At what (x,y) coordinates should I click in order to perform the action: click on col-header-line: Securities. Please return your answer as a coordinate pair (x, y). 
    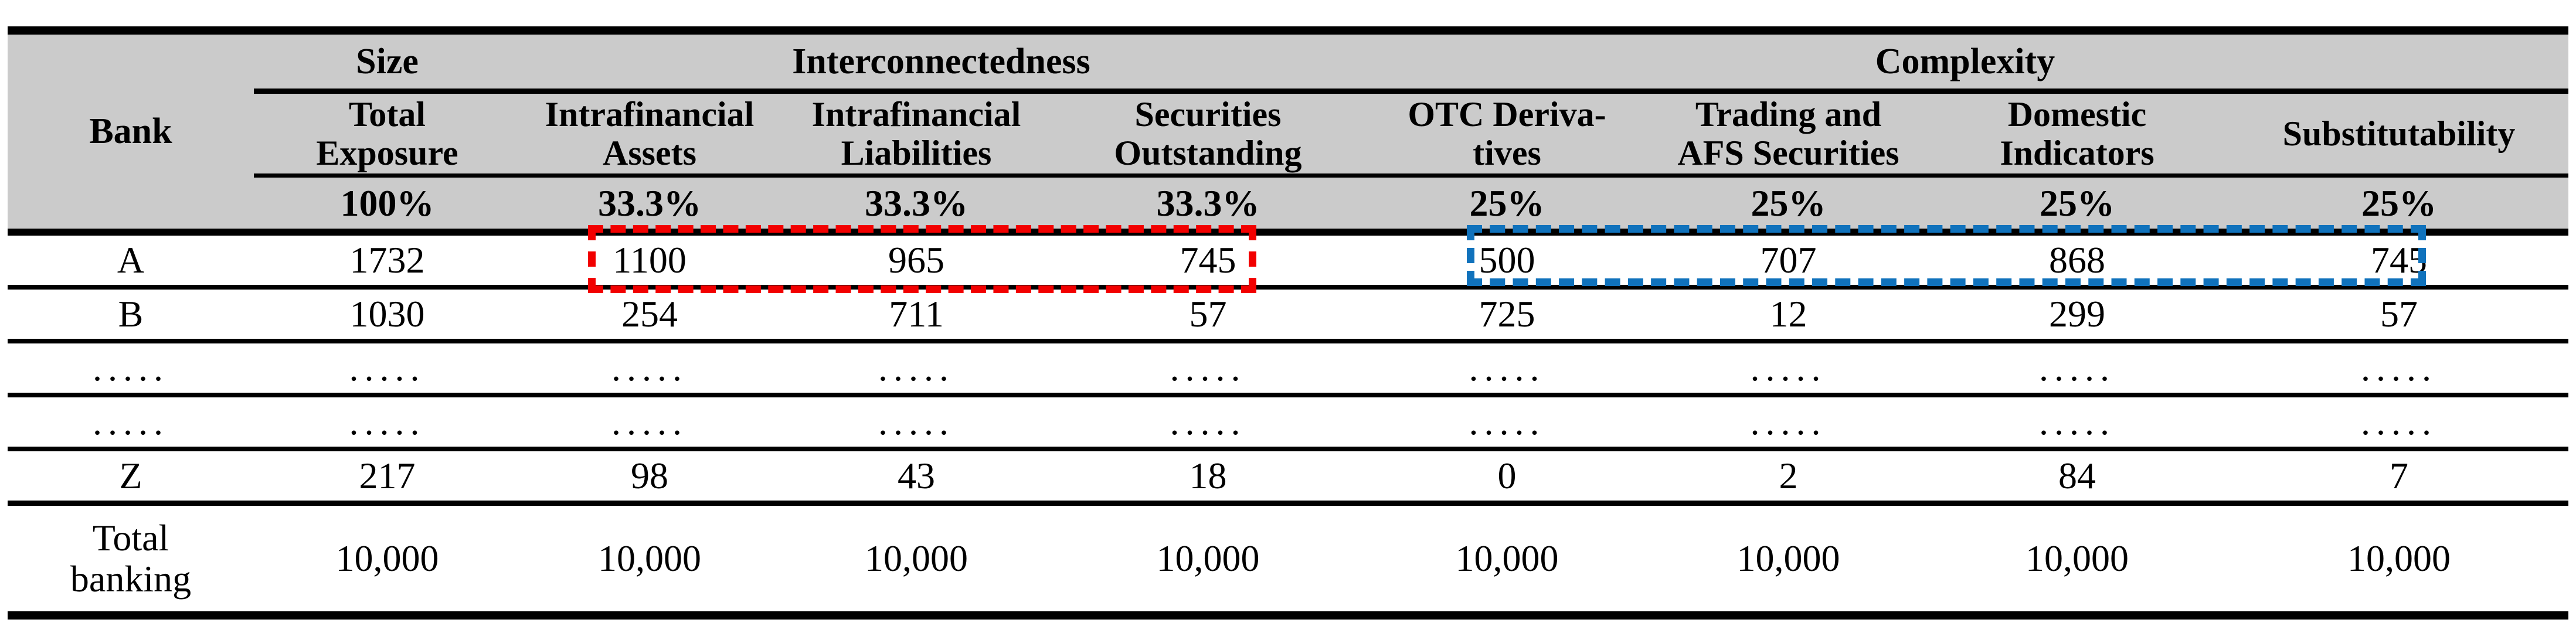
    Looking at the image, I should click on (1208, 115).